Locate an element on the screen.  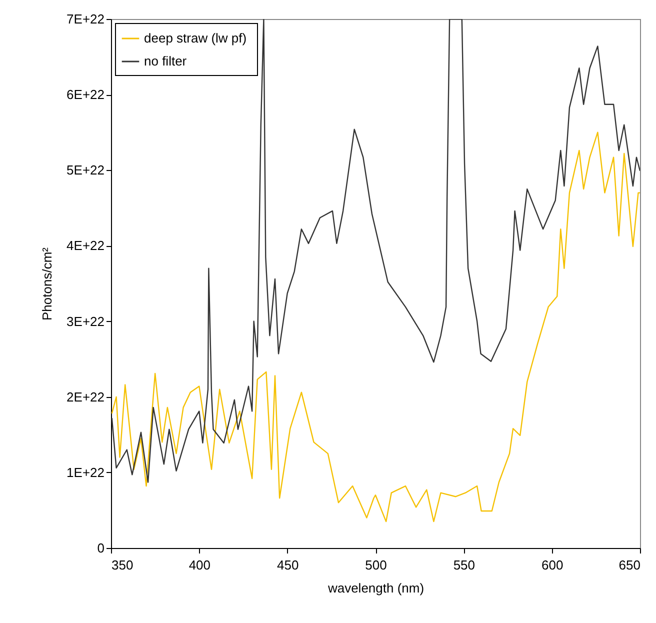
x-tick-label: 550 is located at coordinates (464, 565).